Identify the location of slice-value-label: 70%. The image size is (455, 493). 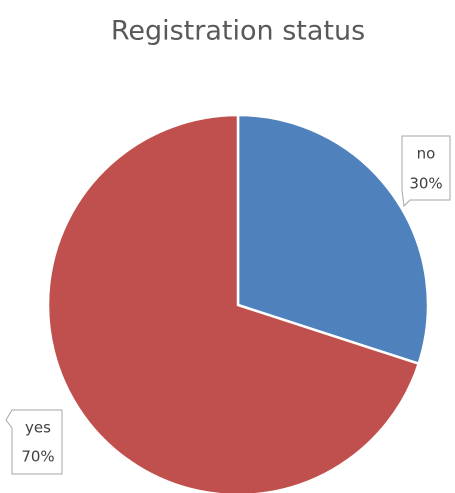
(37, 457).